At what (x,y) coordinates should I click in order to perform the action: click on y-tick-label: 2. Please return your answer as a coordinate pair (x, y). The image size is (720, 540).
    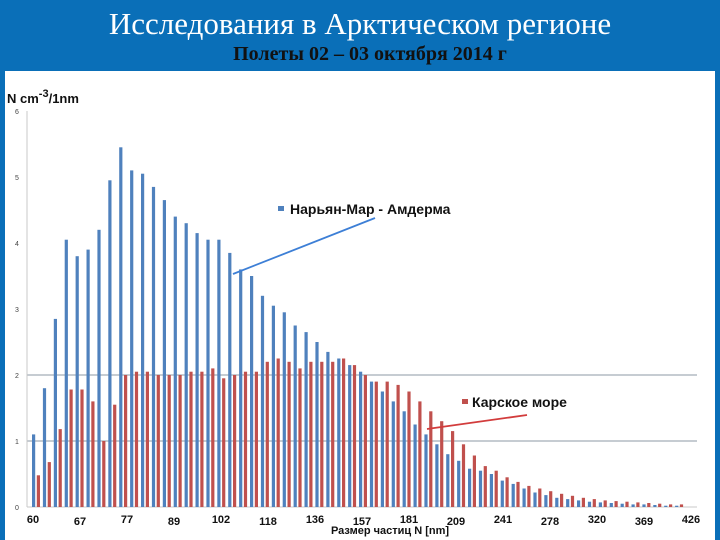
    Looking at the image, I should click on (17, 376).